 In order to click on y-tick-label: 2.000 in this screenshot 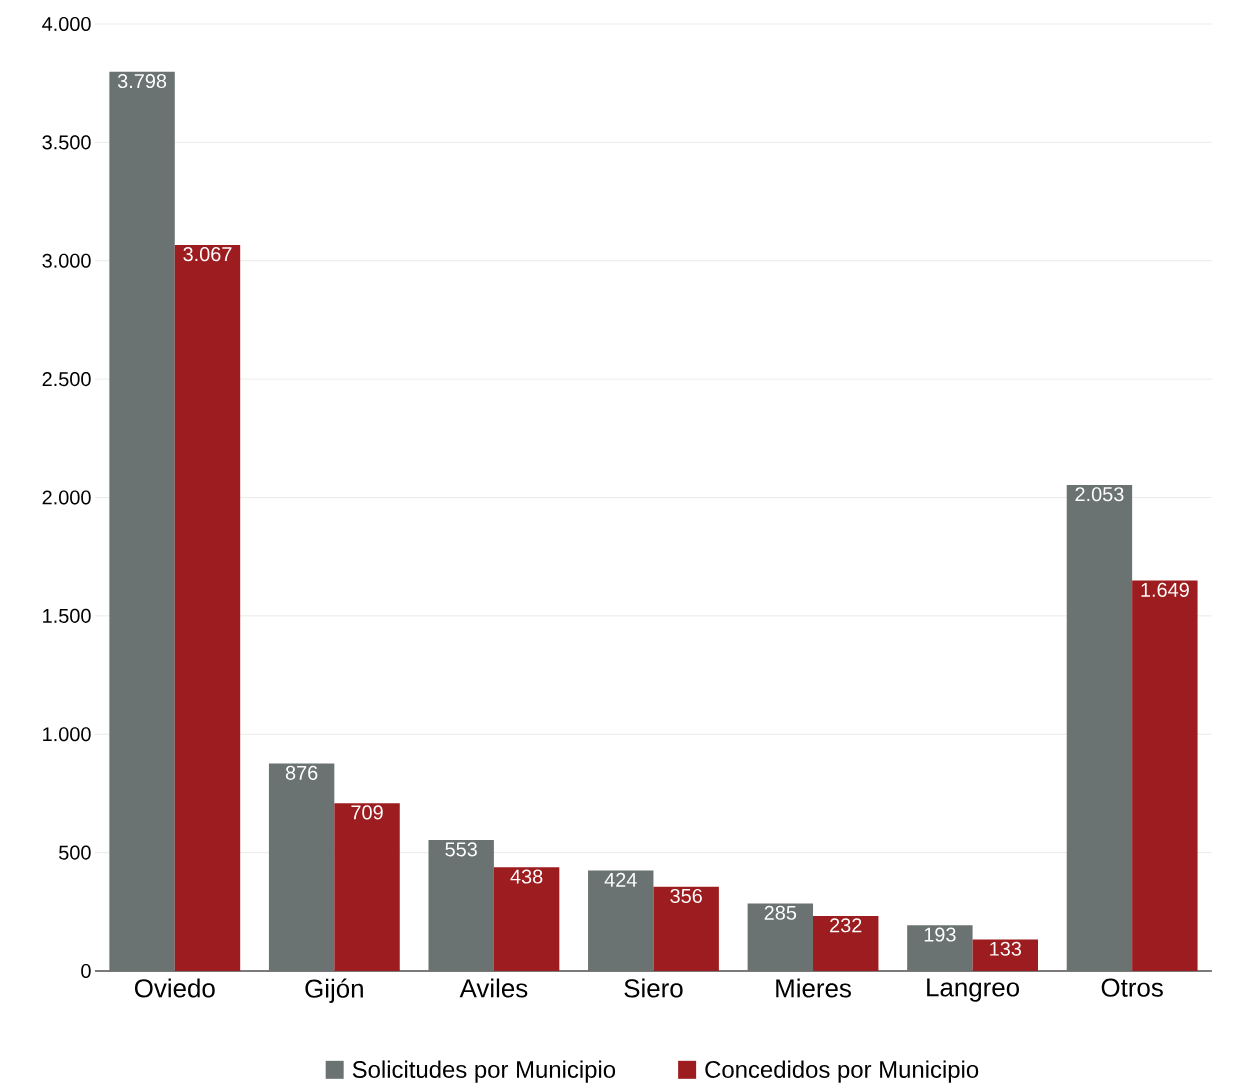, I will do `click(66, 497)`.